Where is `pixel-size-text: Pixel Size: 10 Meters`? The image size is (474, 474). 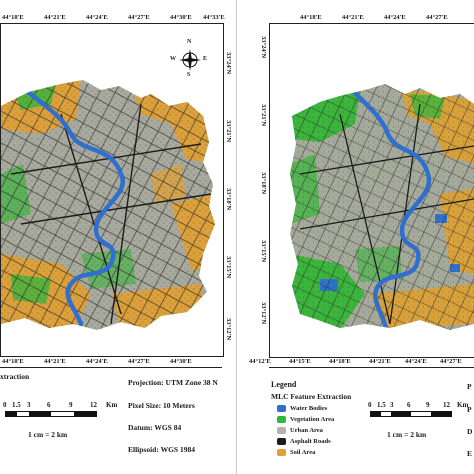
pixel-size-text: Pixel Size: 10 Meters is located at coordinates (161, 405).